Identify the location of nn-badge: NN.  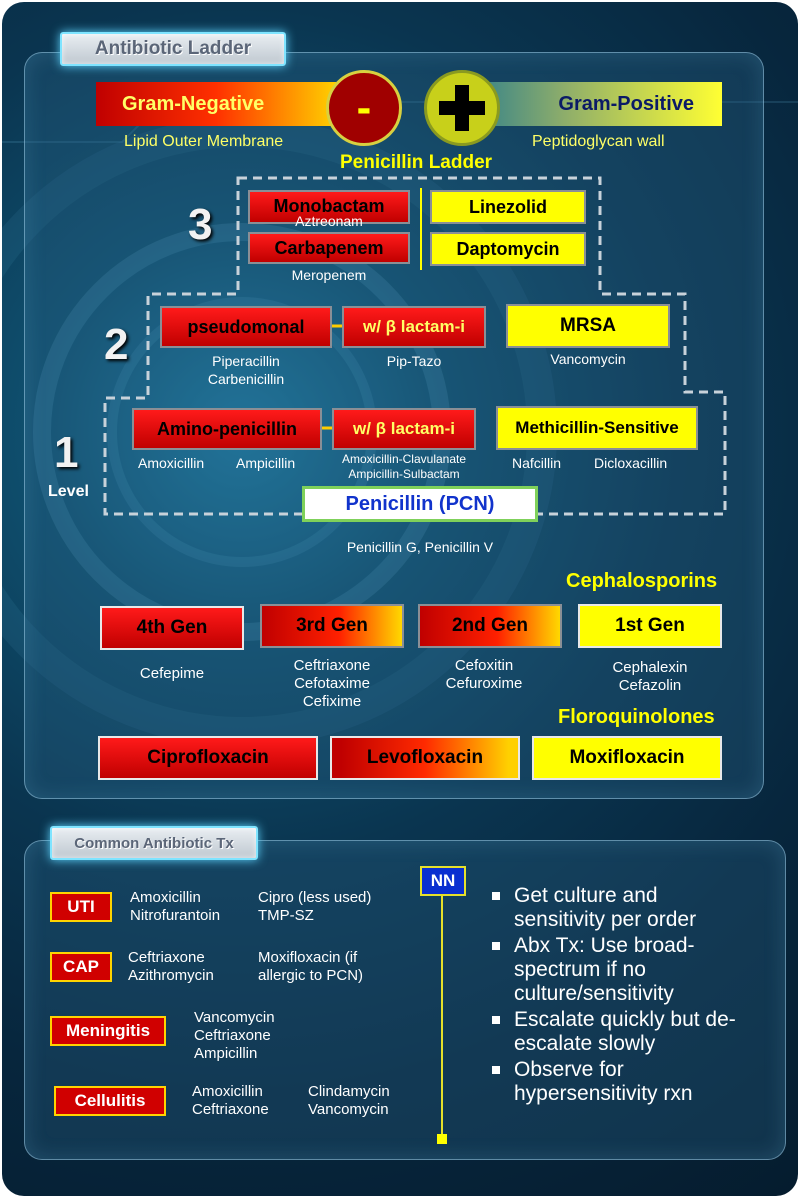
(443, 881).